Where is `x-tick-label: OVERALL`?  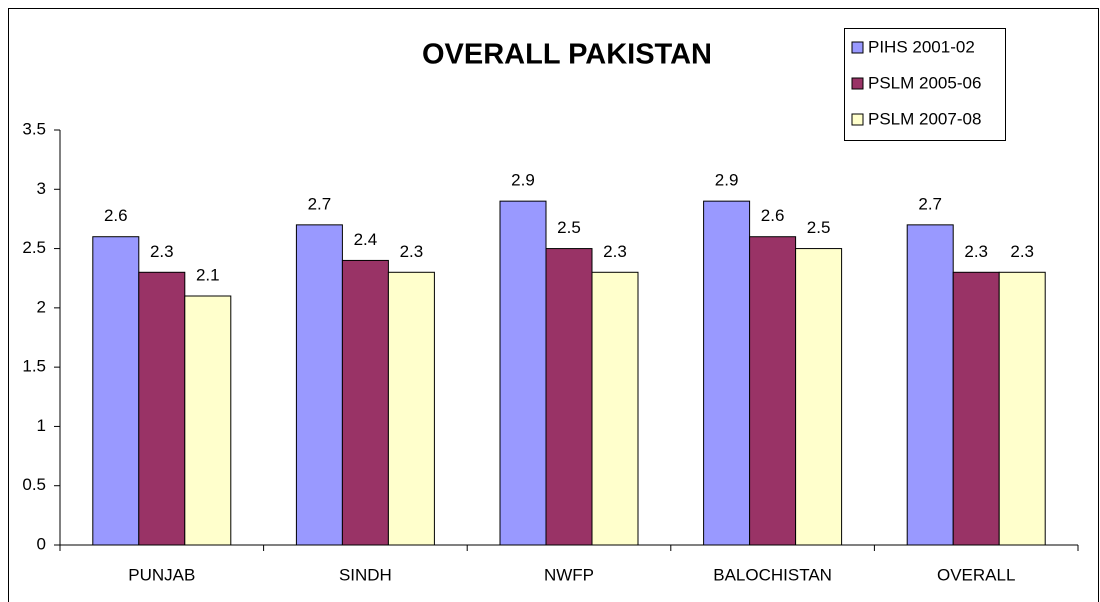
x-tick-label: OVERALL is located at coordinates (976, 574).